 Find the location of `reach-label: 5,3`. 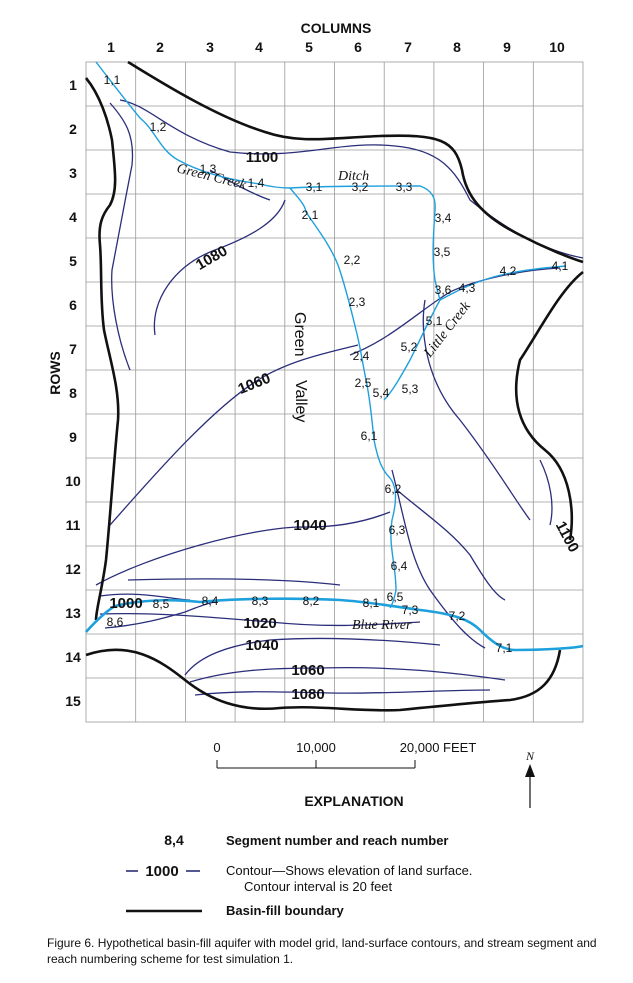

reach-label: 5,3 is located at coordinates (410, 389).